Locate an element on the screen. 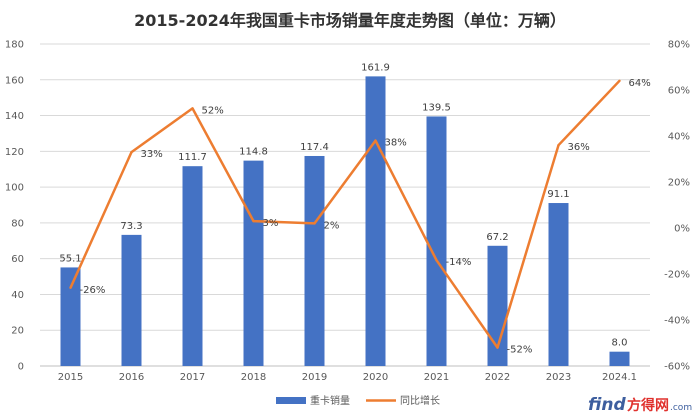 This screenshot has width=700, height=418. line-data-label: 33% is located at coordinates (152, 154).